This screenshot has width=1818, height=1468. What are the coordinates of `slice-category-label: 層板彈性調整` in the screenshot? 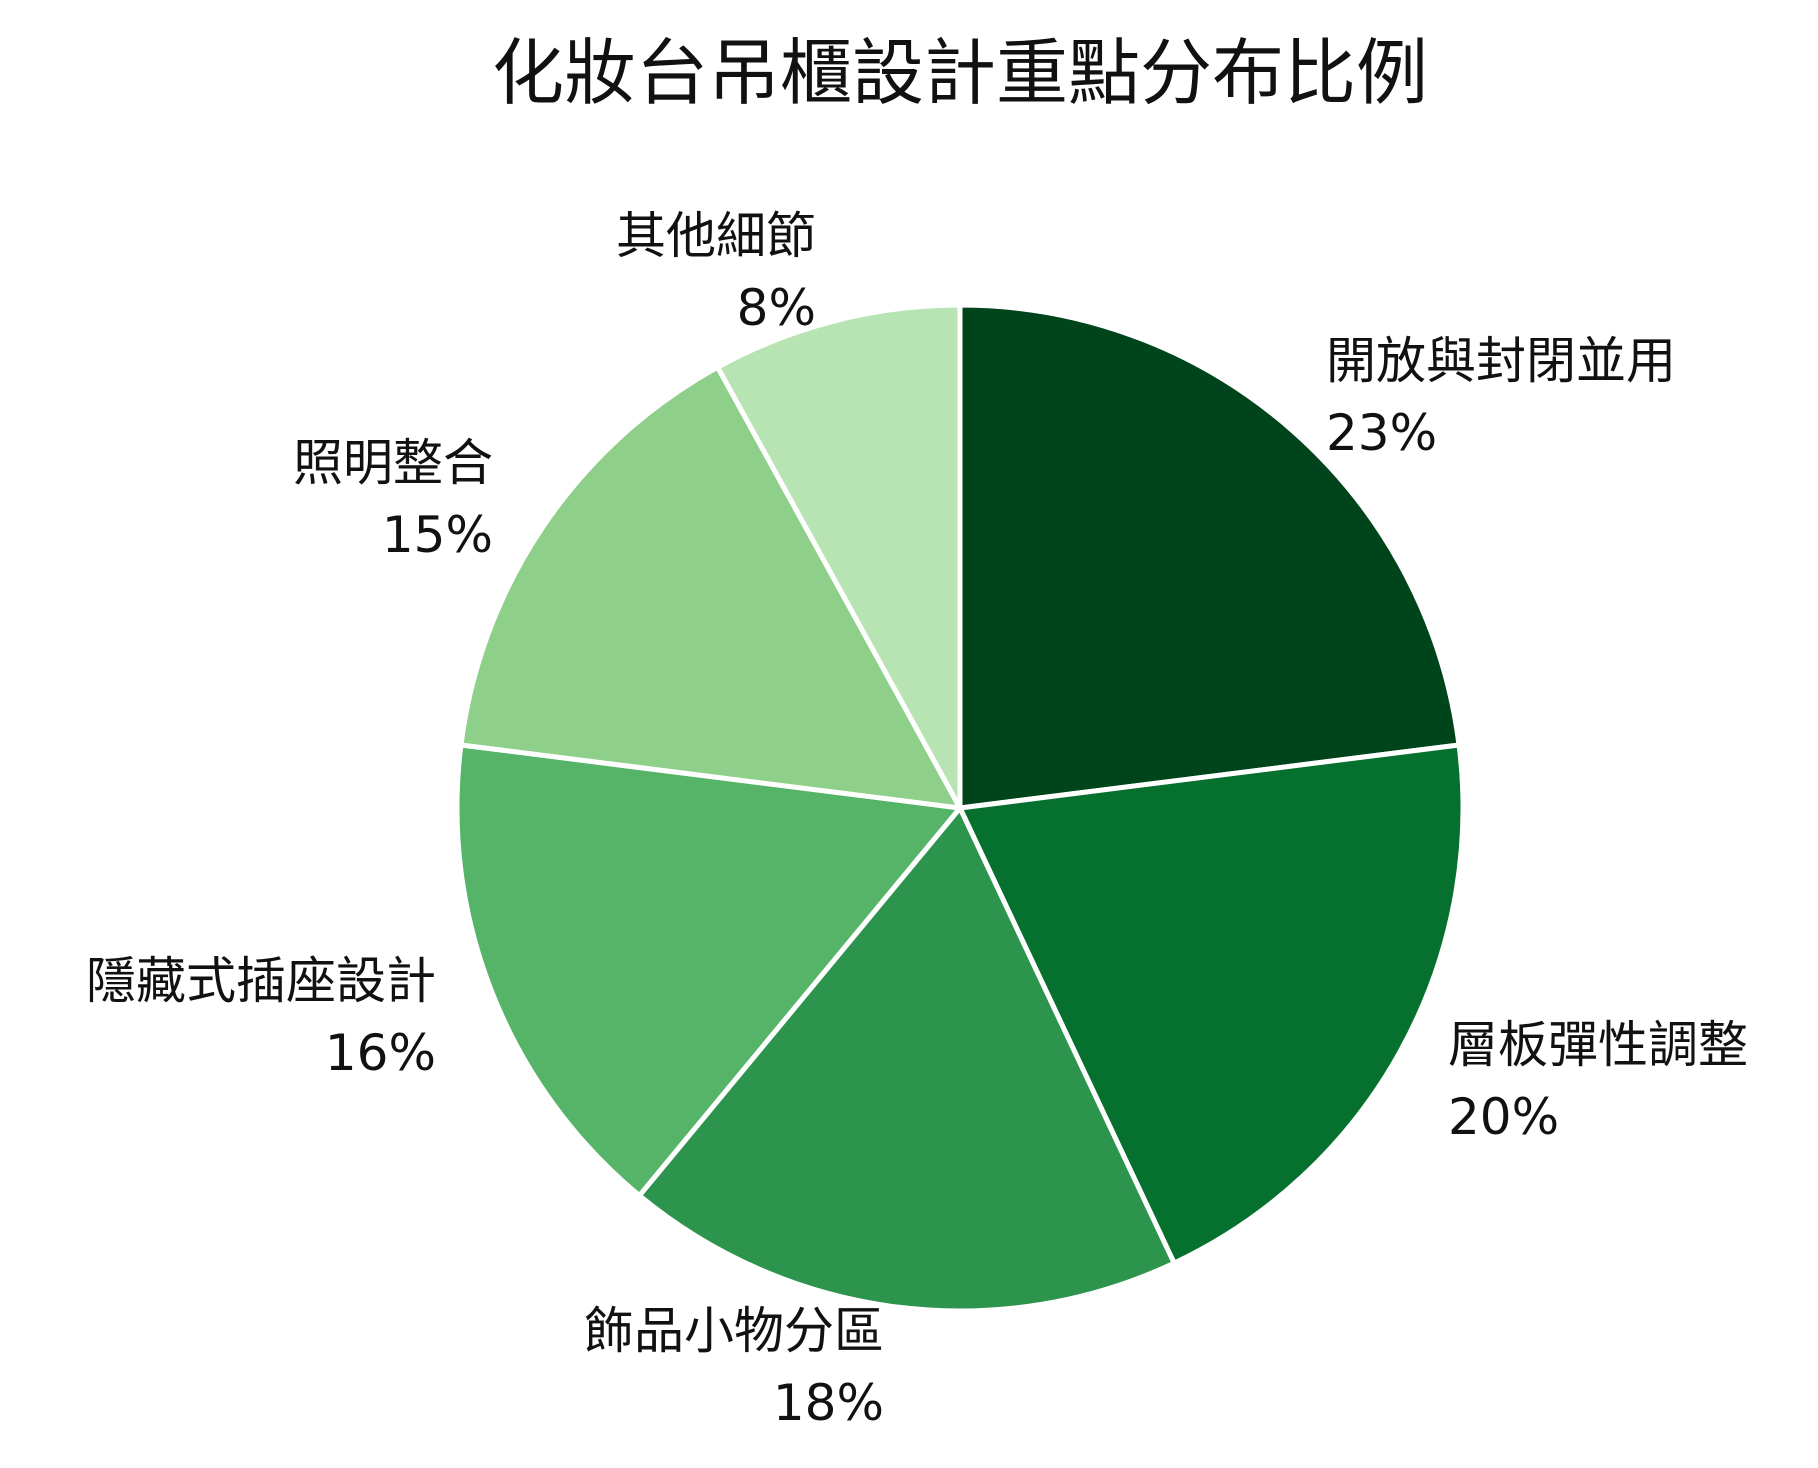 It's located at (1598, 1045).